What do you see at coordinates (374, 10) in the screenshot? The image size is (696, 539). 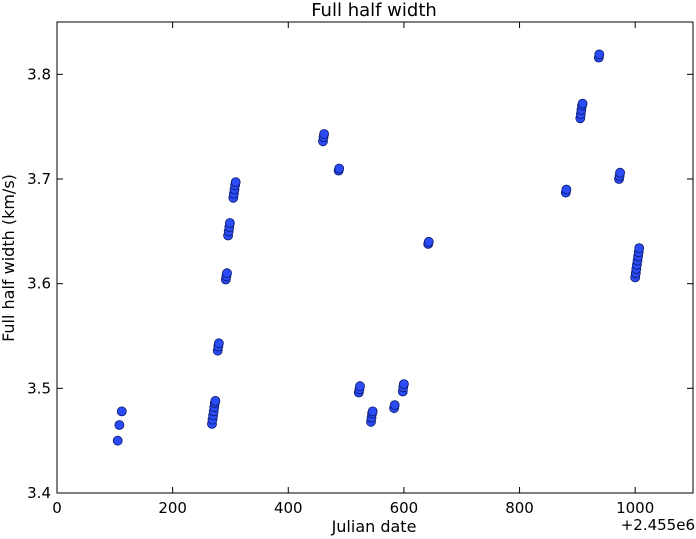 I see `chart-title: Full half width` at bounding box center [374, 10].